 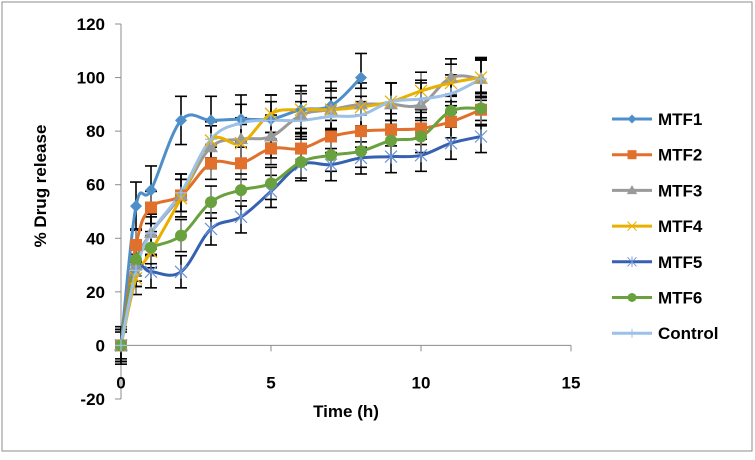 What do you see at coordinates (657, 262) in the screenshot?
I see `legend-item-mtf5: MTF5` at bounding box center [657, 262].